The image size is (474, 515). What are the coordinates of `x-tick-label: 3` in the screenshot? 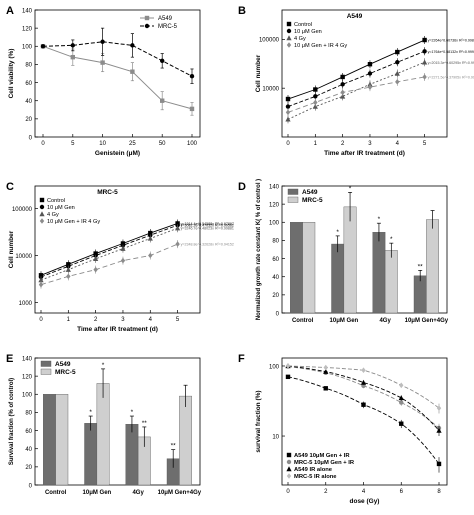 It's located at (123, 320).